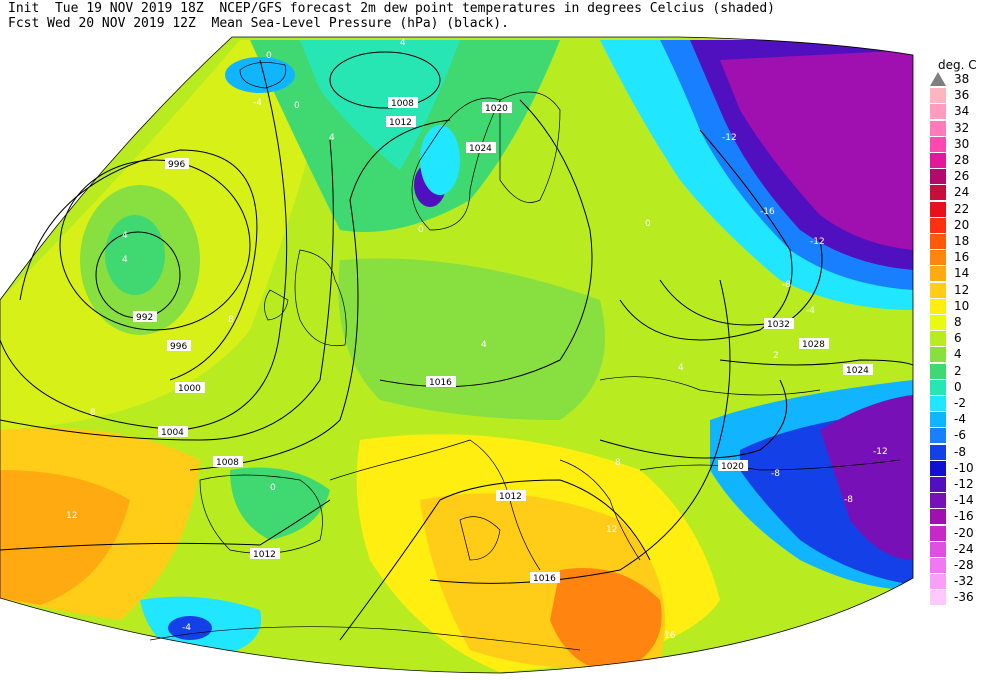  What do you see at coordinates (962, 241) in the screenshot?
I see `legend-label: 18` at bounding box center [962, 241].